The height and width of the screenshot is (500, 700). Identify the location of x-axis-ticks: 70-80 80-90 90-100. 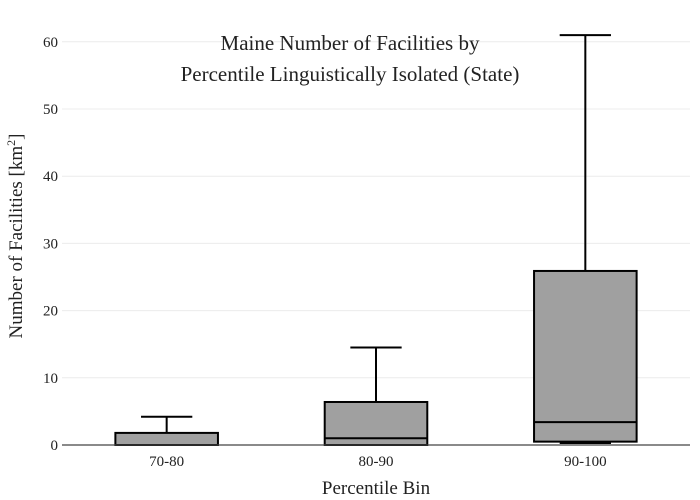
(377, 462).